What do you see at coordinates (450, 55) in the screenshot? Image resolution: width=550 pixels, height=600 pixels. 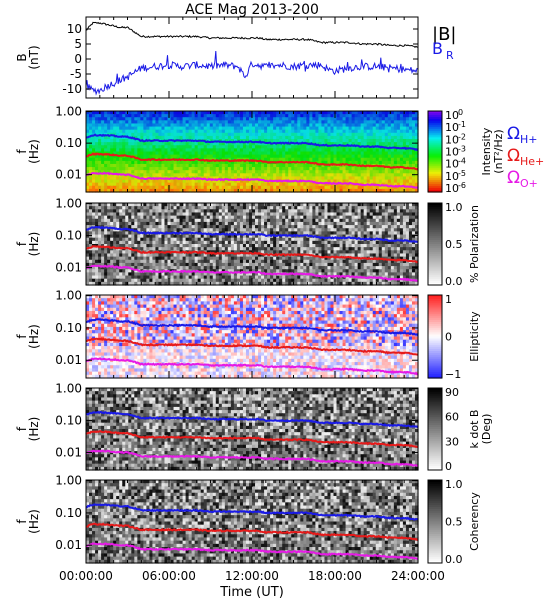 I see `legend-b-r-sub: R` at bounding box center [450, 55].